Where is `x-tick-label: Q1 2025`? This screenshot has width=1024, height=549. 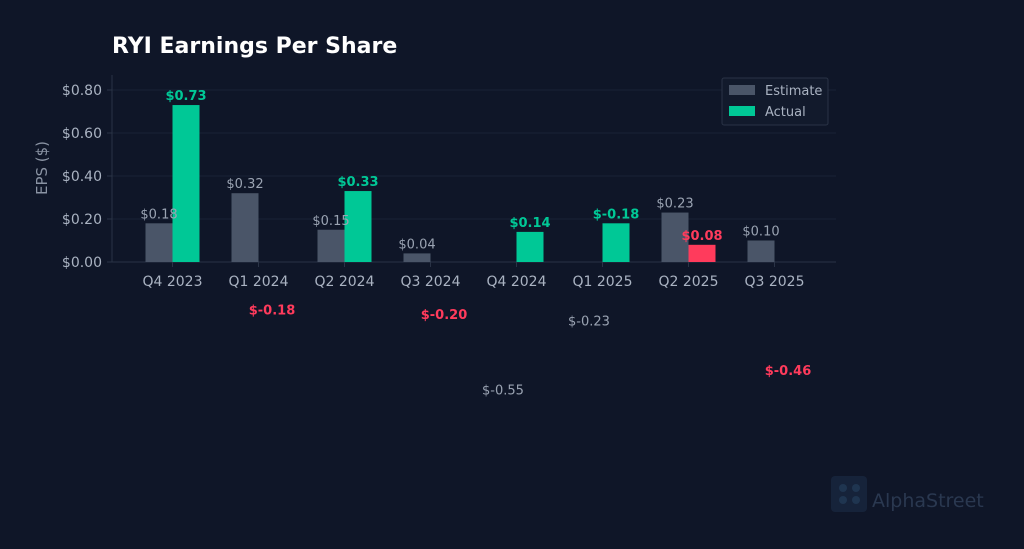
x-tick-label: Q1 2025 is located at coordinates (602, 282).